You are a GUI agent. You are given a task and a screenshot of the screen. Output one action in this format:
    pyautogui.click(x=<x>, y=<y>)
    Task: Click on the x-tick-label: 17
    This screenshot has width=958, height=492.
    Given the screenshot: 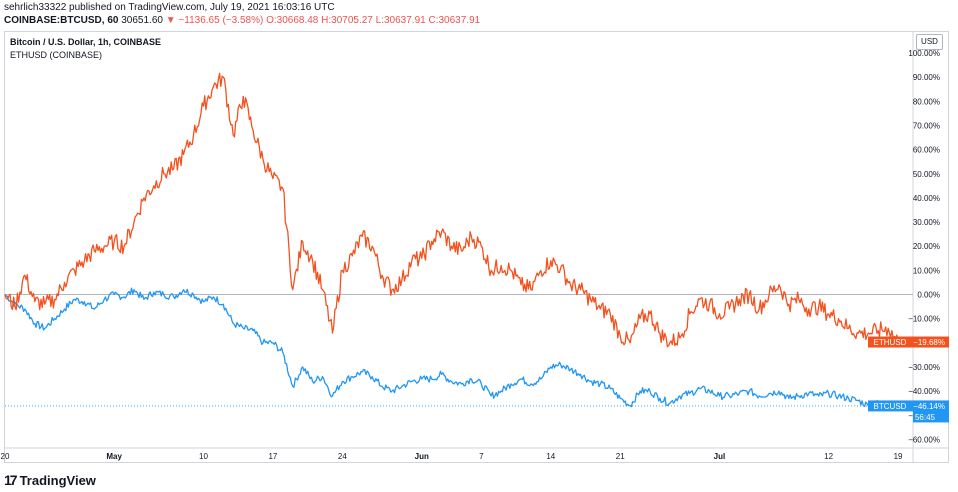 What is the action you would take?
    pyautogui.click(x=272, y=456)
    